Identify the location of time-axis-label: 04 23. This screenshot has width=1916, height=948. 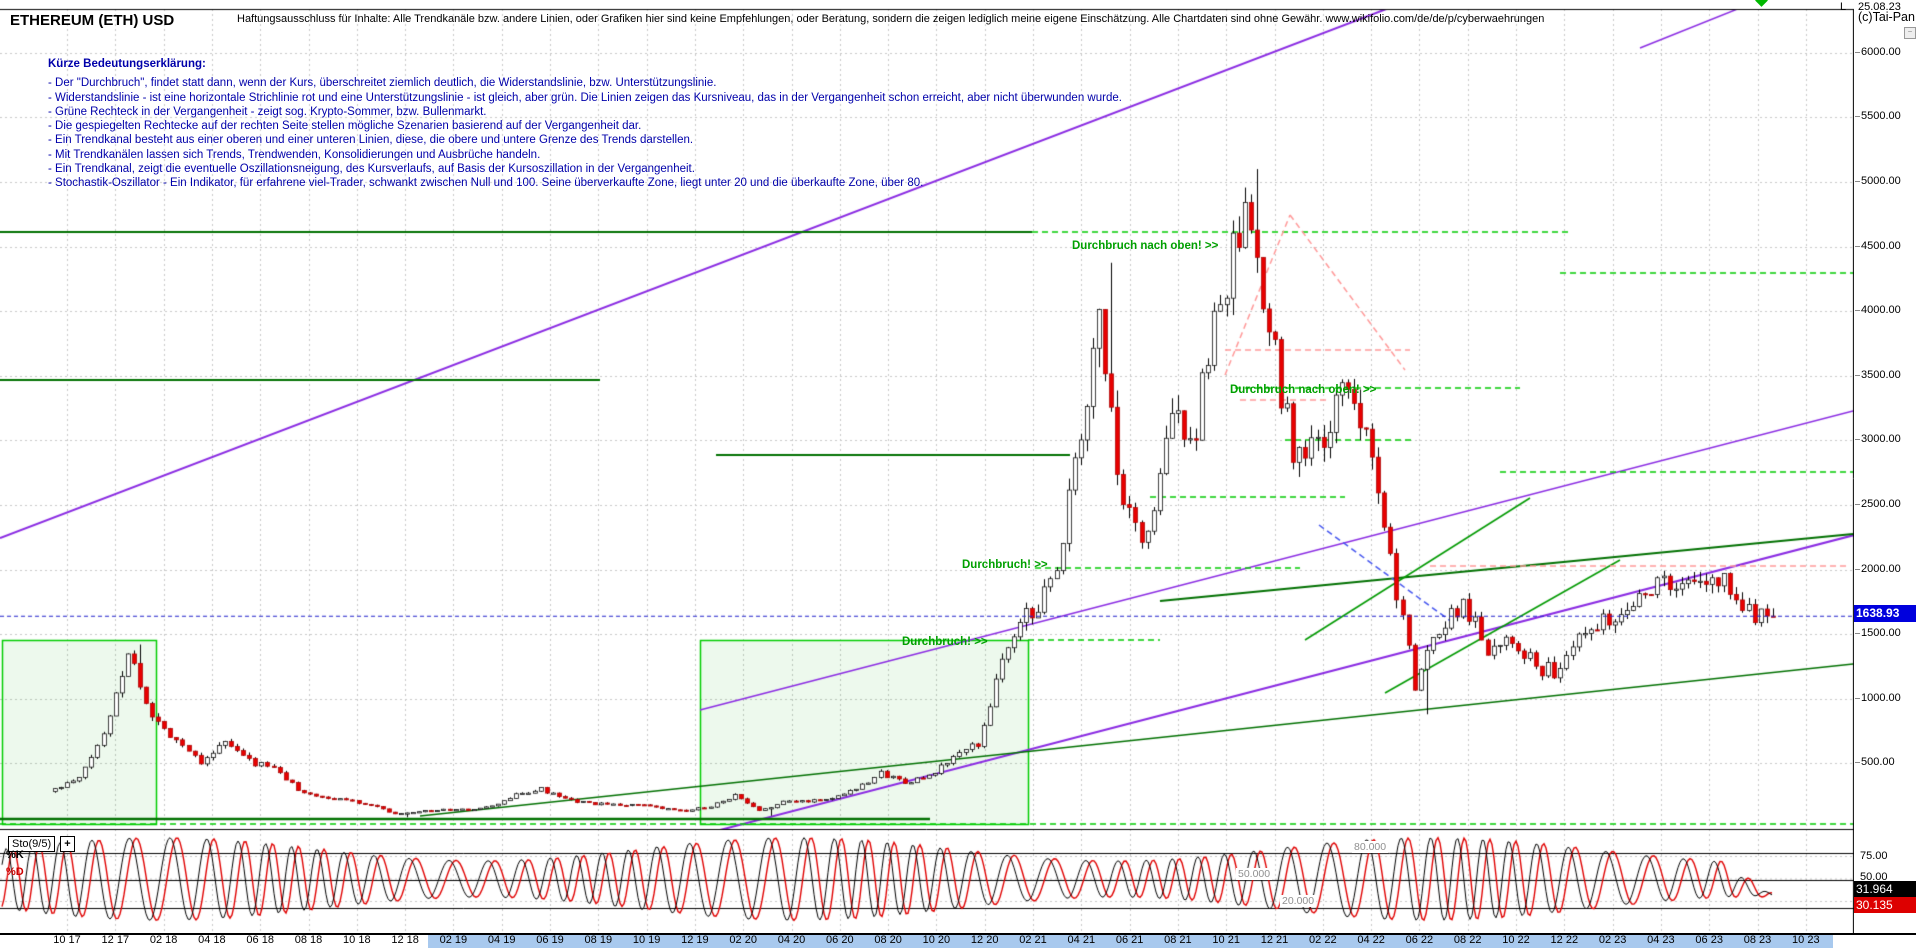
(1661, 940).